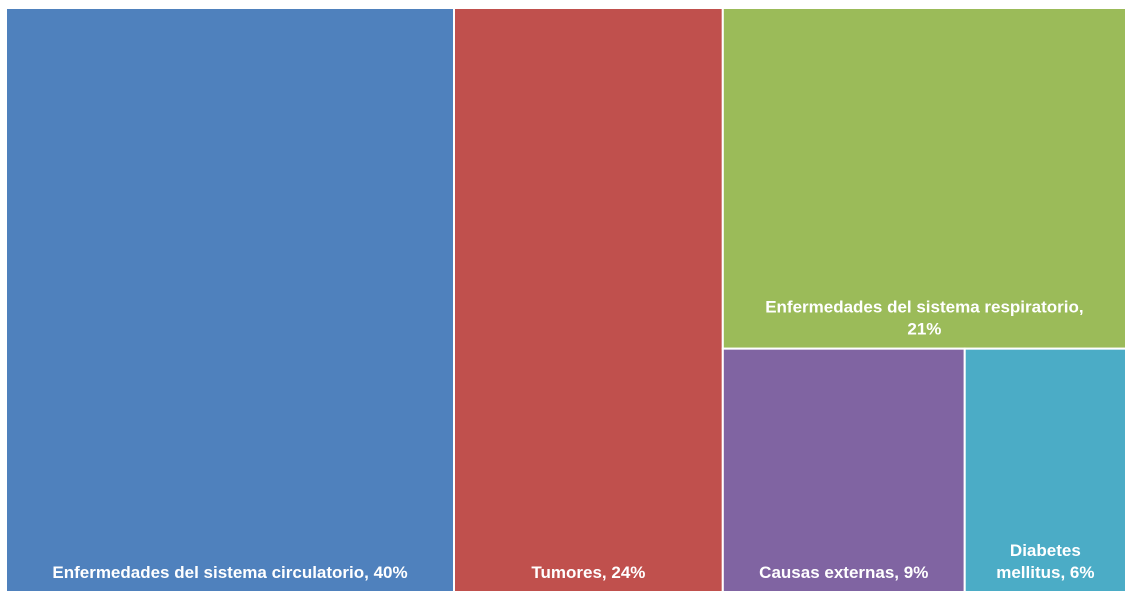 The image size is (1126, 597). What do you see at coordinates (1045, 561) in the screenshot?
I see `treemap-label-diabetes-mellitus: Diabetes mellitus, 6%` at bounding box center [1045, 561].